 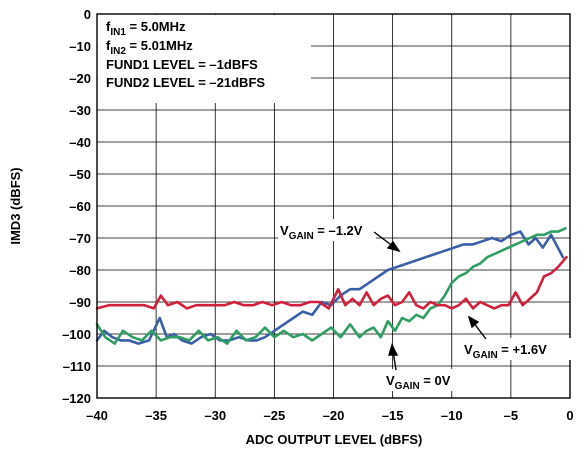 I want to click on condition-line: fIN2 = 5.01MHz, so click(x=149, y=47).